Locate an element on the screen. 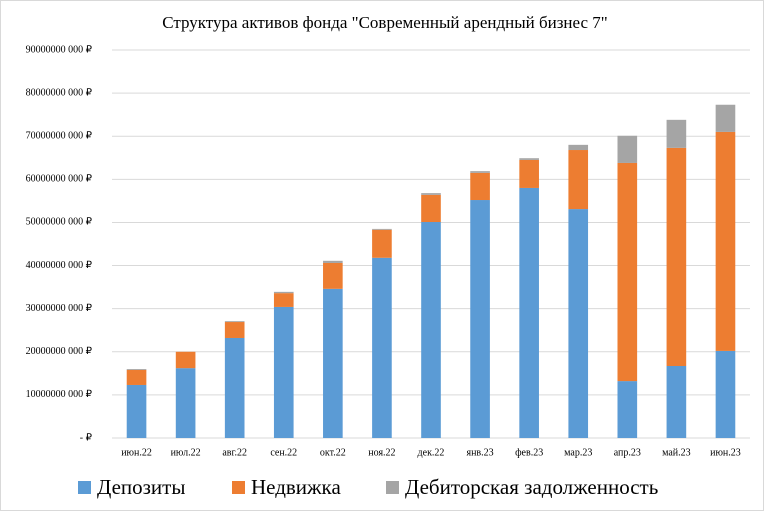  x-tick-label: сен.22 is located at coordinates (283, 452).